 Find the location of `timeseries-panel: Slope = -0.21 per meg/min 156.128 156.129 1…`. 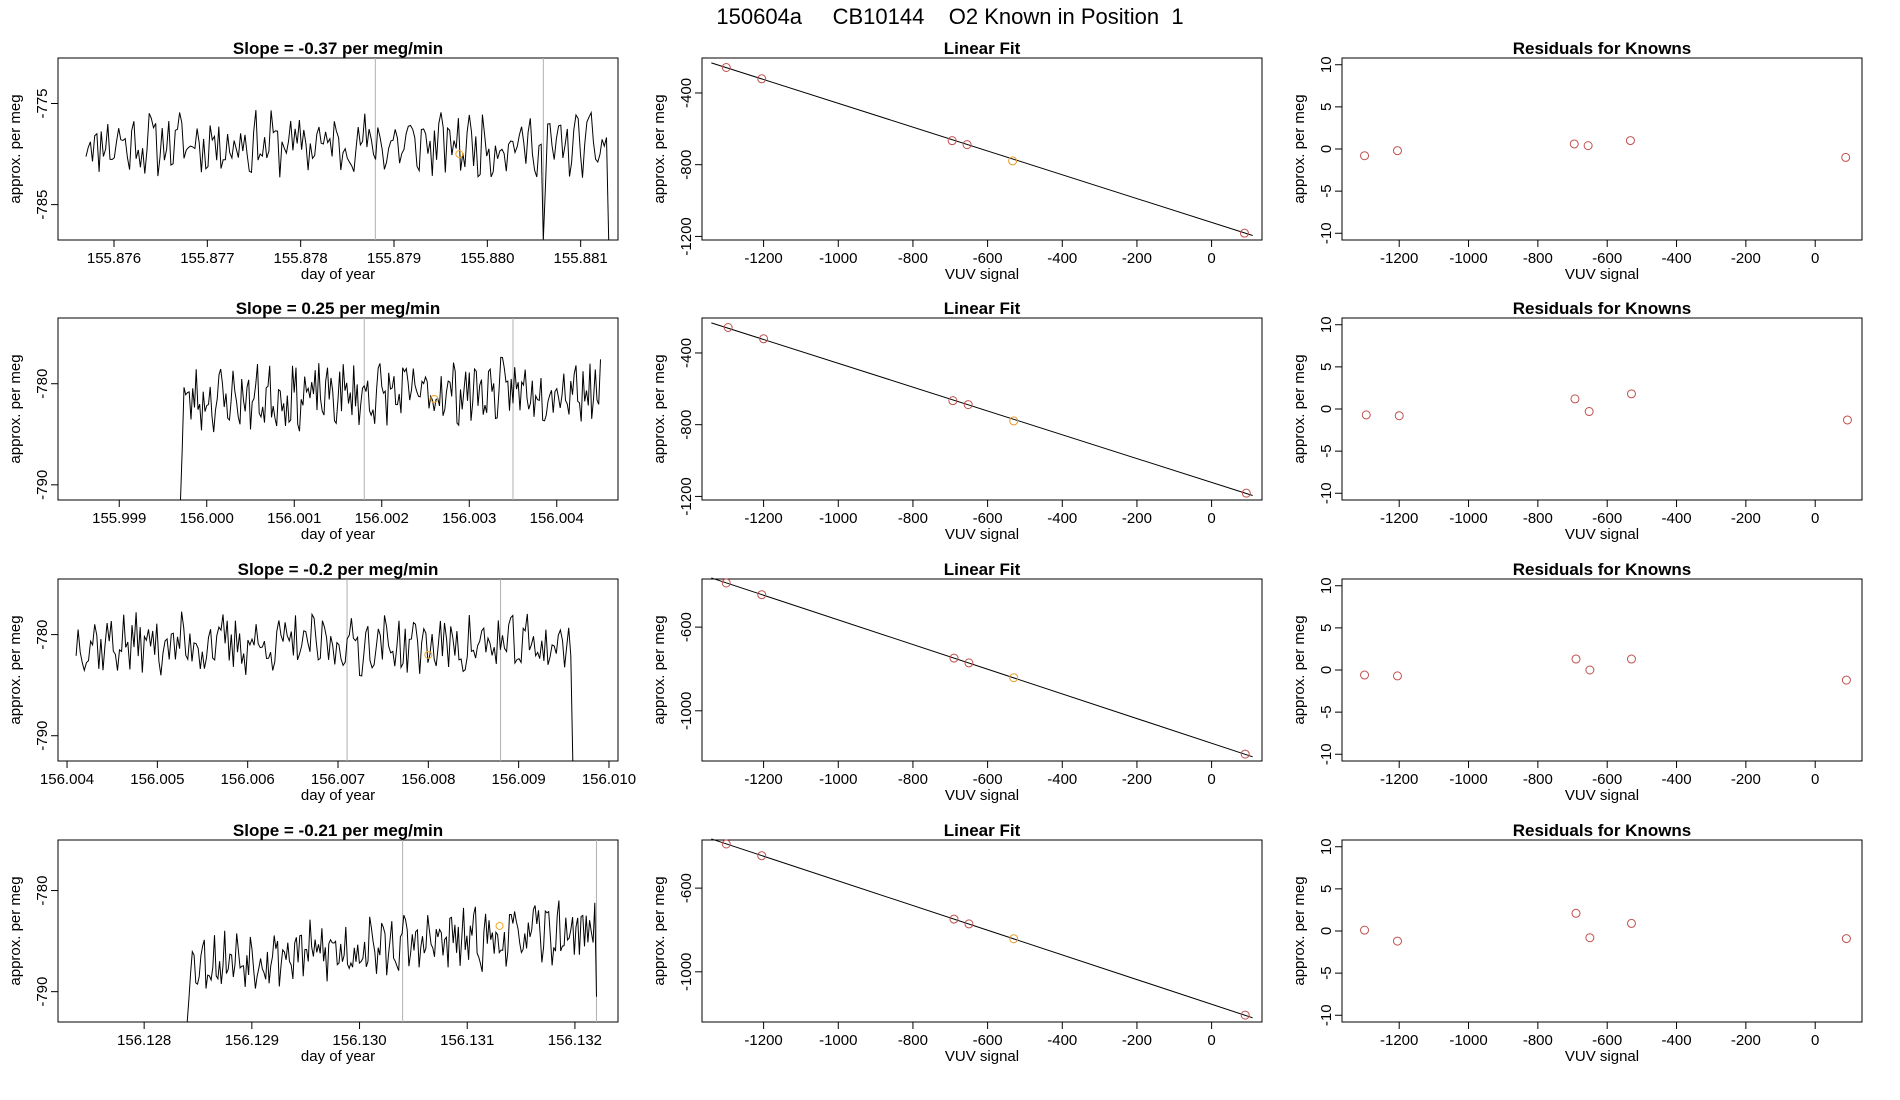

timeseries-panel: Slope = -0.21 per meg/min 156.128 156.129 1… is located at coordinates (313, 943).